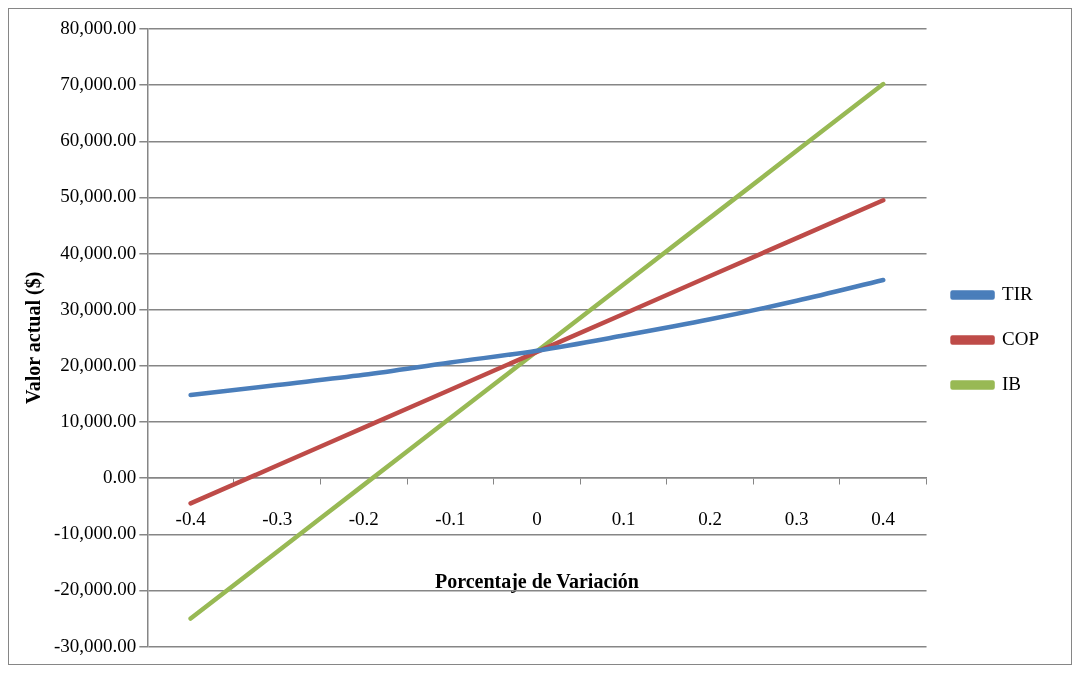 Image resolution: width=1084 pixels, height=677 pixels. I want to click on y-tick-label: 60,000.00, so click(98, 140).